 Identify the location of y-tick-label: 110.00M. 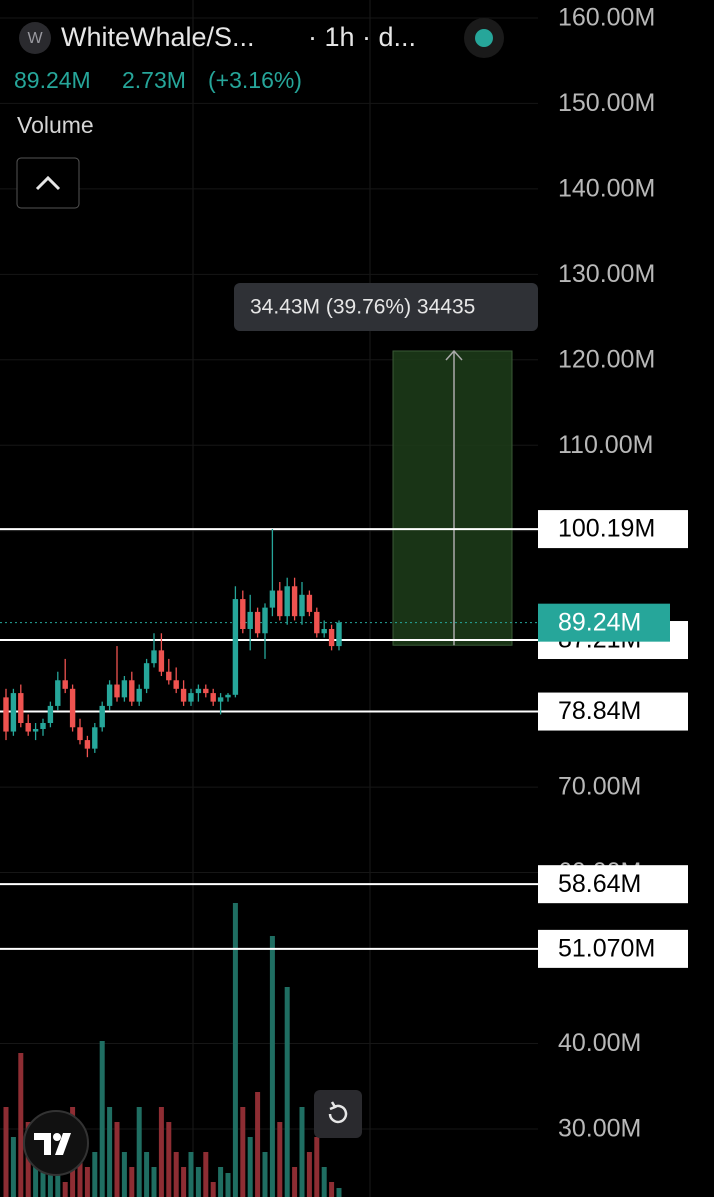
(605, 445).